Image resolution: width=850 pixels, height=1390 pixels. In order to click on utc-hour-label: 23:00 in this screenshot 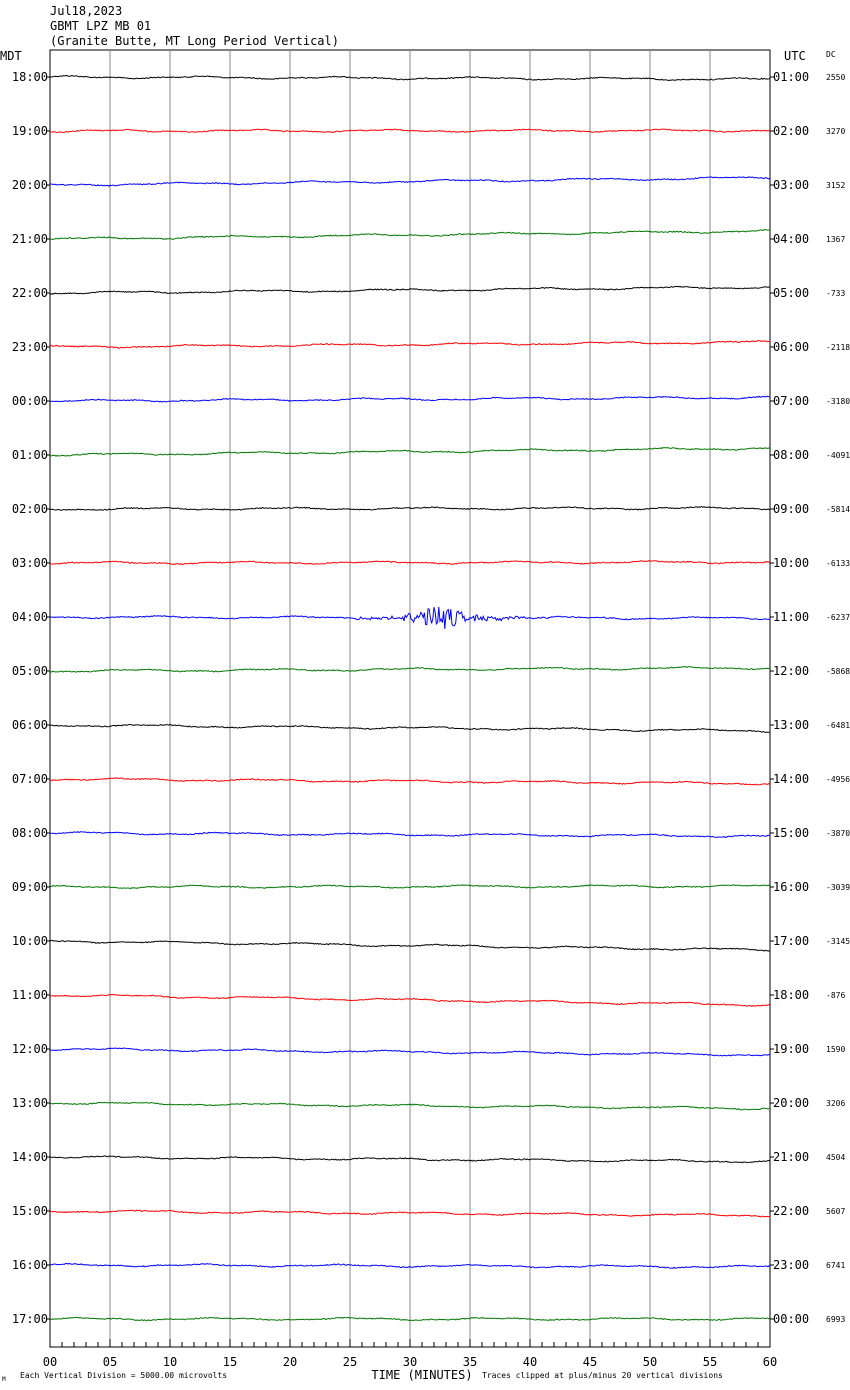, I will do `click(791, 1265)`.